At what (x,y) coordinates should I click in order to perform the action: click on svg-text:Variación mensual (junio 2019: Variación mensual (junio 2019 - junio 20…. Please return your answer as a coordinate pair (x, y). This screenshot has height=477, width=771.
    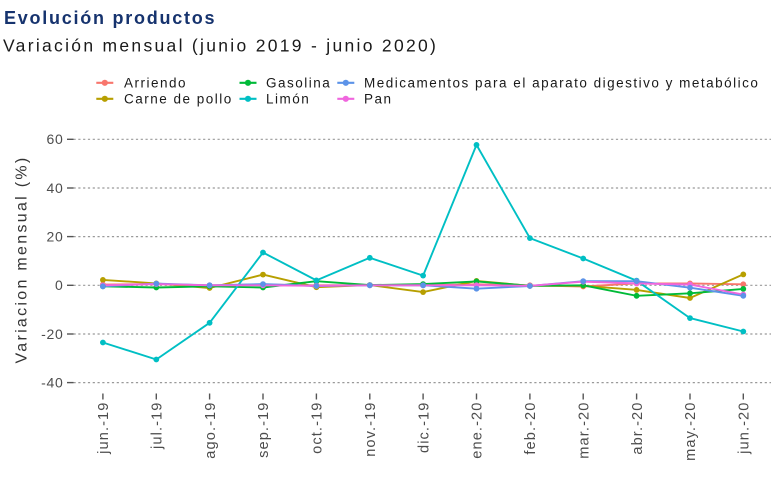
    Looking at the image, I should click on (220, 46).